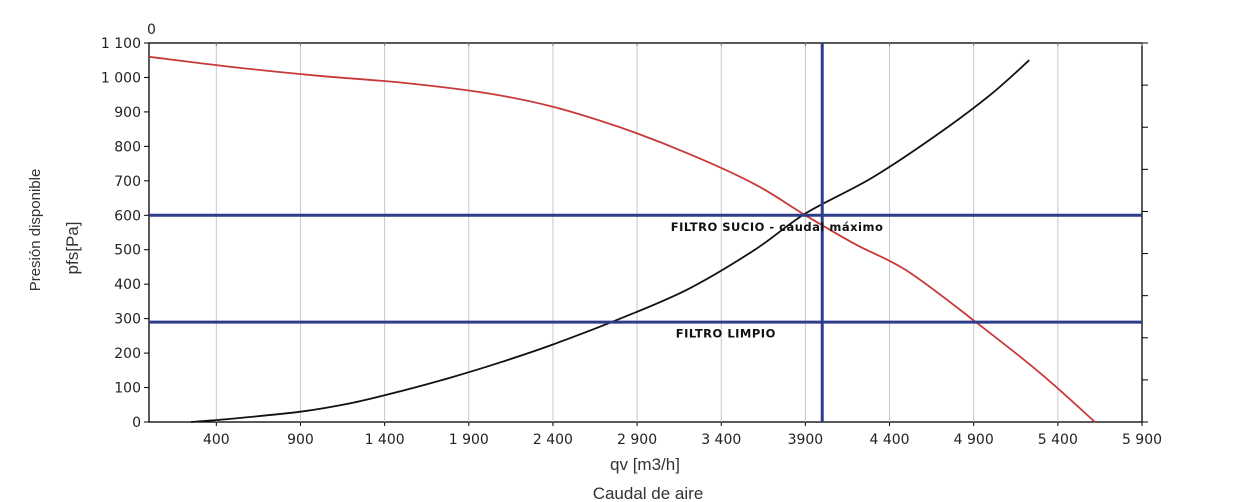  I want to click on y-axis-subtitle: Presión disponible, so click(35, 230).